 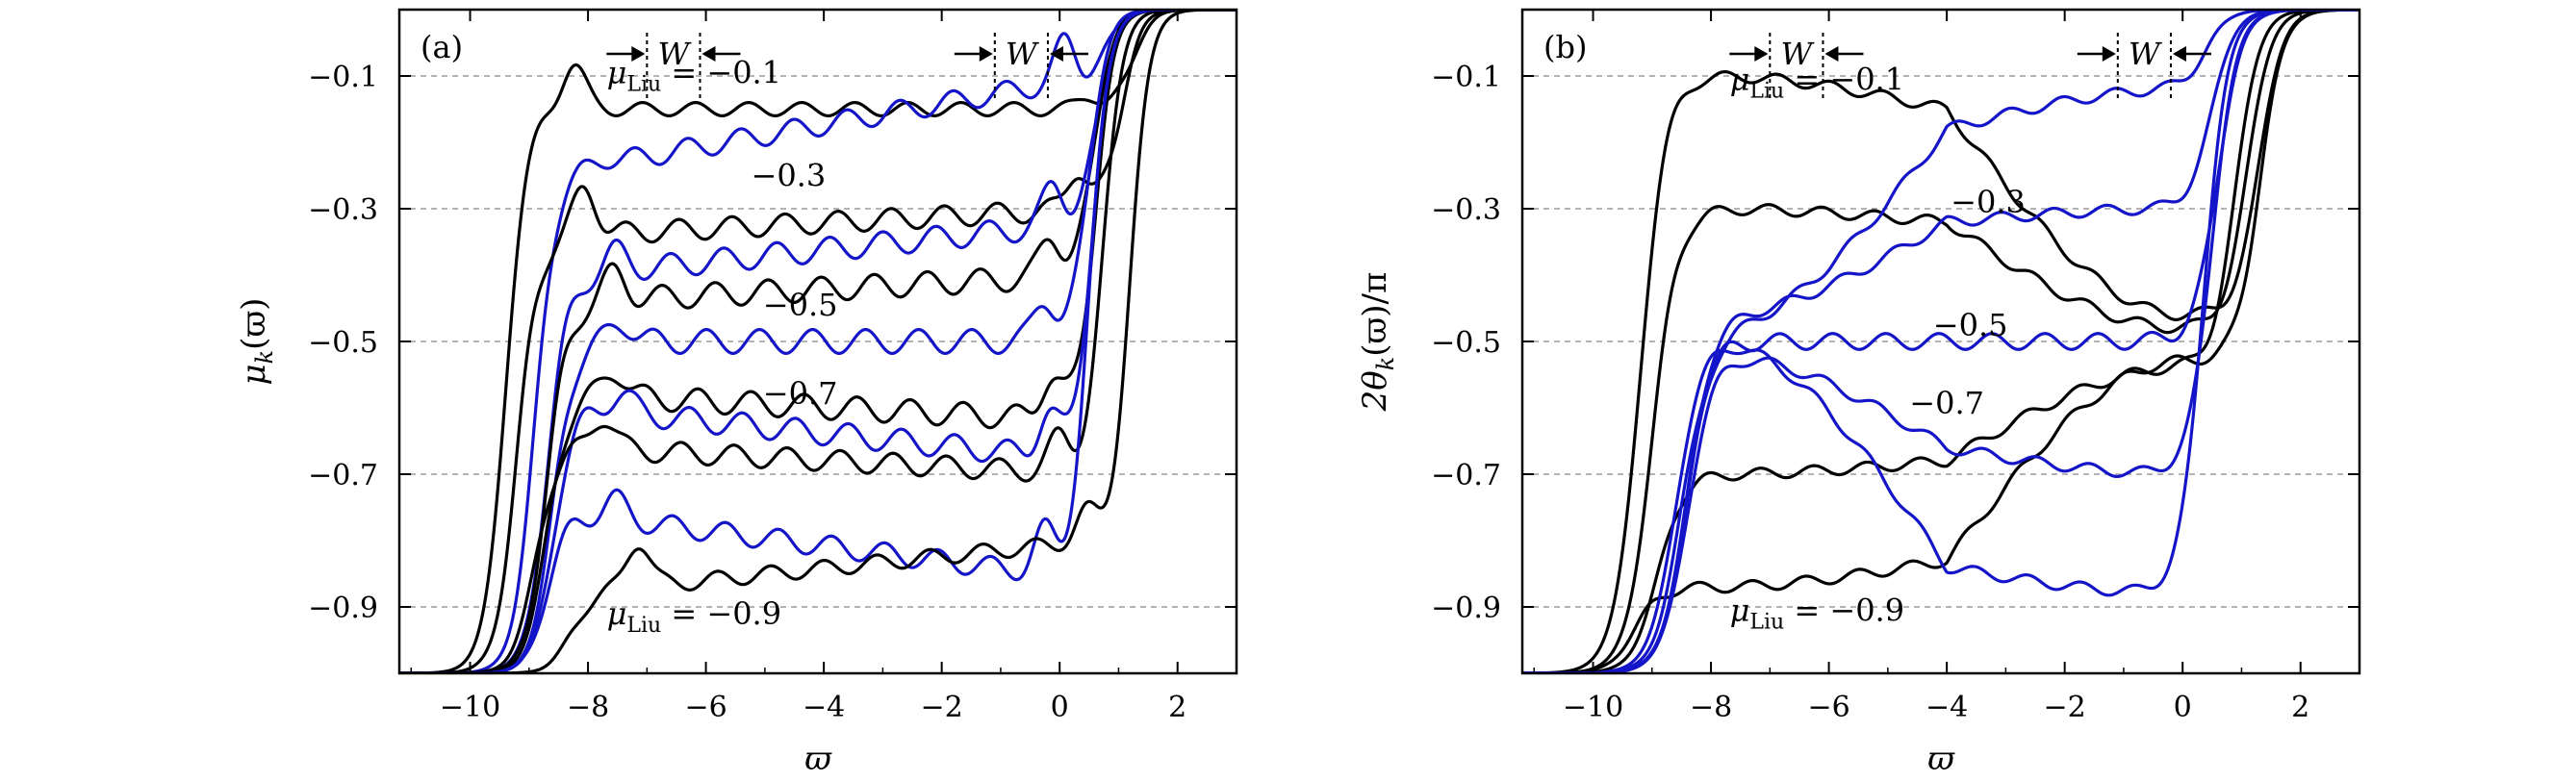 I want to click on y-axis-label: μk(ϖ), so click(x=256, y=342).